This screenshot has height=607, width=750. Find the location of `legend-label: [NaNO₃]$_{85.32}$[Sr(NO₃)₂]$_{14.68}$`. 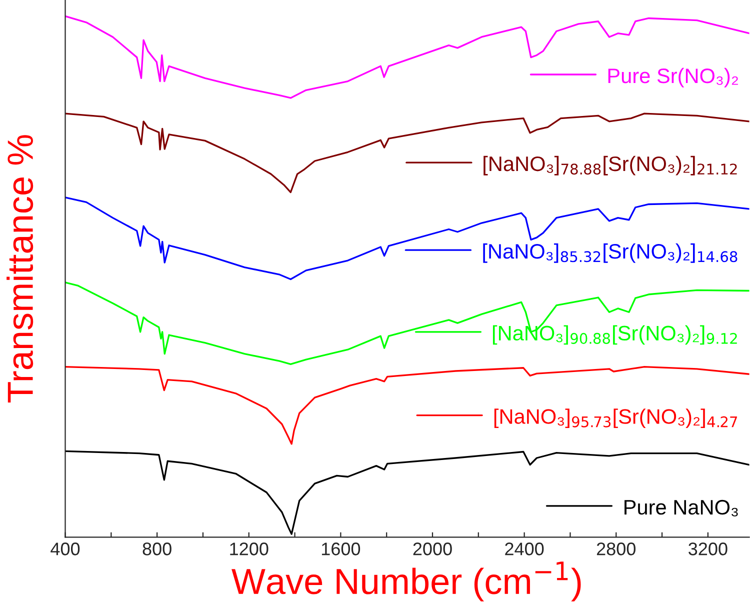

legend-label: [NaNO₃]$_{85.32}$[Sr(NO₃)₂]$_{14.68}$ is located at coordinates (610, 253).